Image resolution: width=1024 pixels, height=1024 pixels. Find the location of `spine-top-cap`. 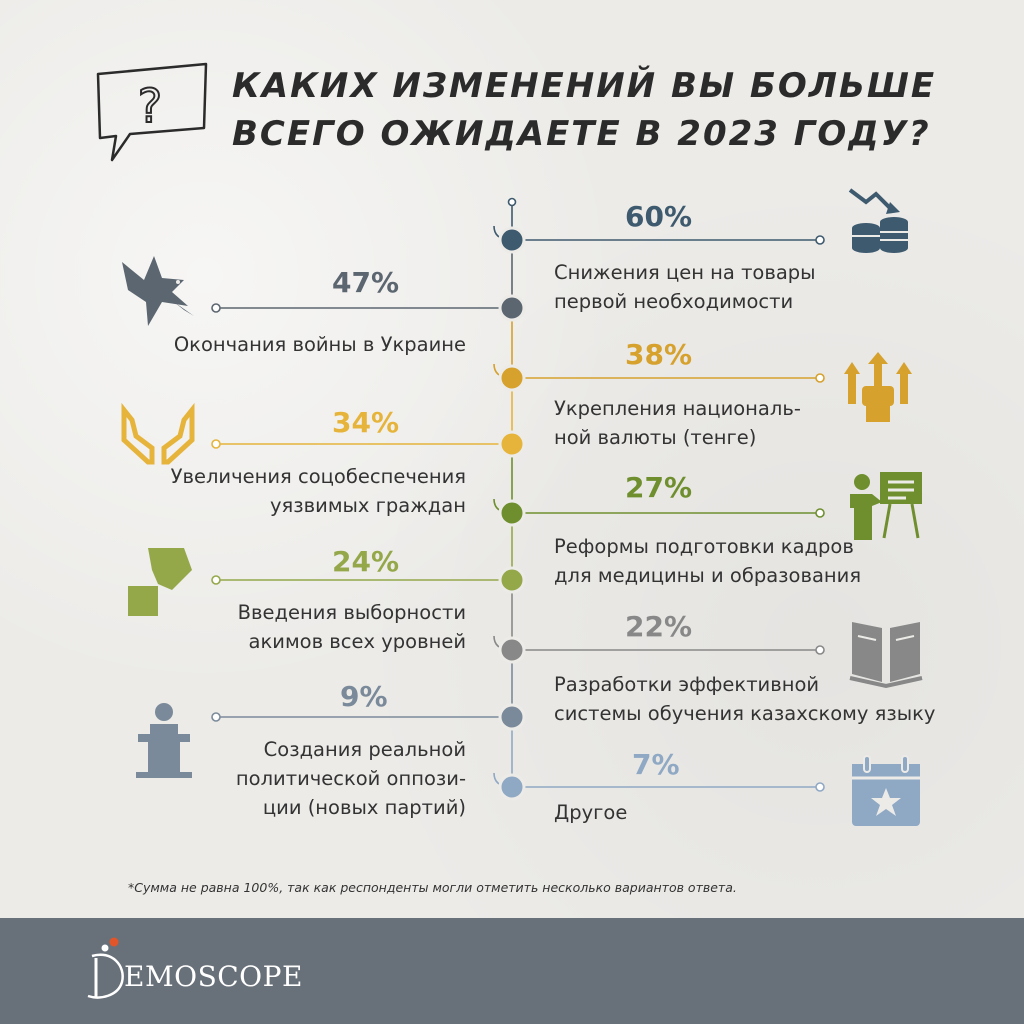

spine-top-cap is located at coordinates (512, 202).